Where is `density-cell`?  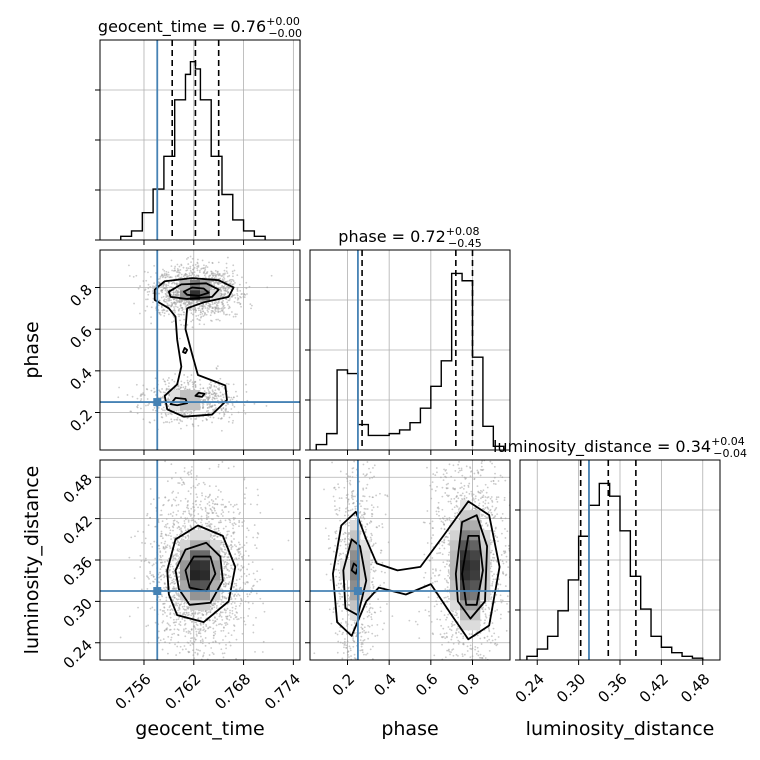
density-cell is located at coordinates (185, 545).